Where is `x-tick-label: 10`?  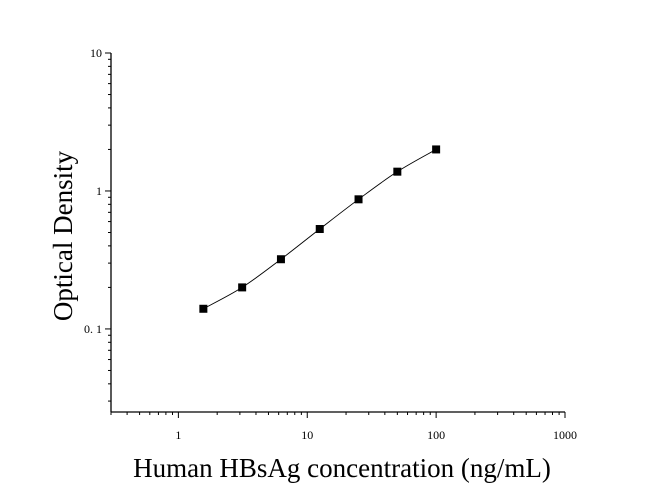 x-tick-label: 10 is located at coordinates (307, 435).